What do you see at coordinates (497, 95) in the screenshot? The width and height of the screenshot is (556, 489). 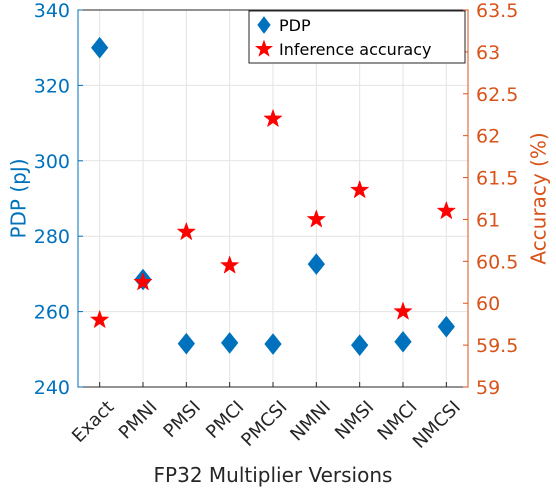 I see `right-tick-label: 62.5` at bounding box center [497, 95].